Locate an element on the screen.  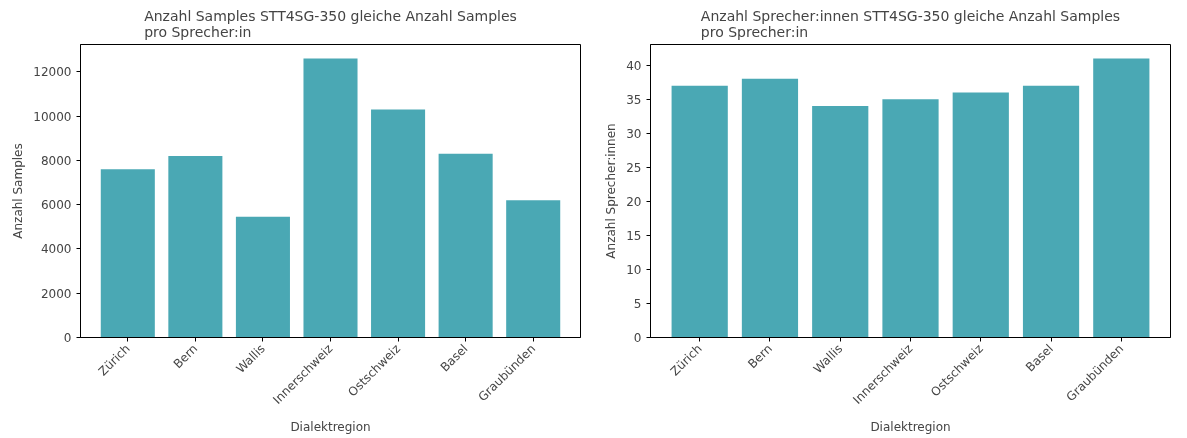
y-tick-label: 5 is located at coordinates (637, 303).